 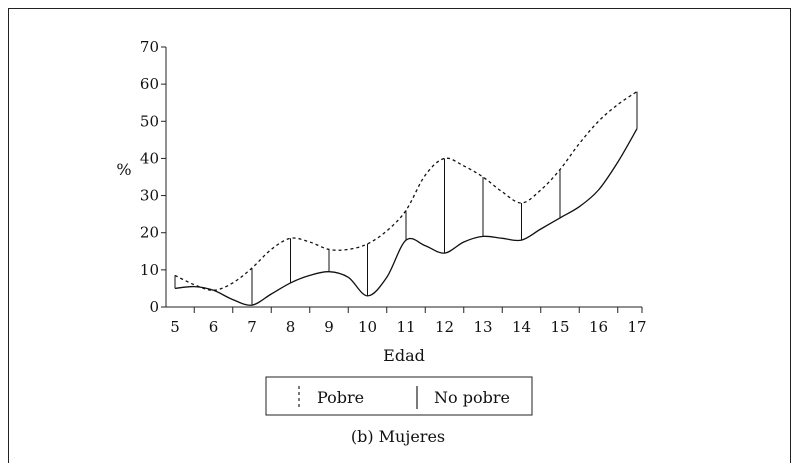 I want to click on y-tick-label: 50, so click(x=149, y=121).